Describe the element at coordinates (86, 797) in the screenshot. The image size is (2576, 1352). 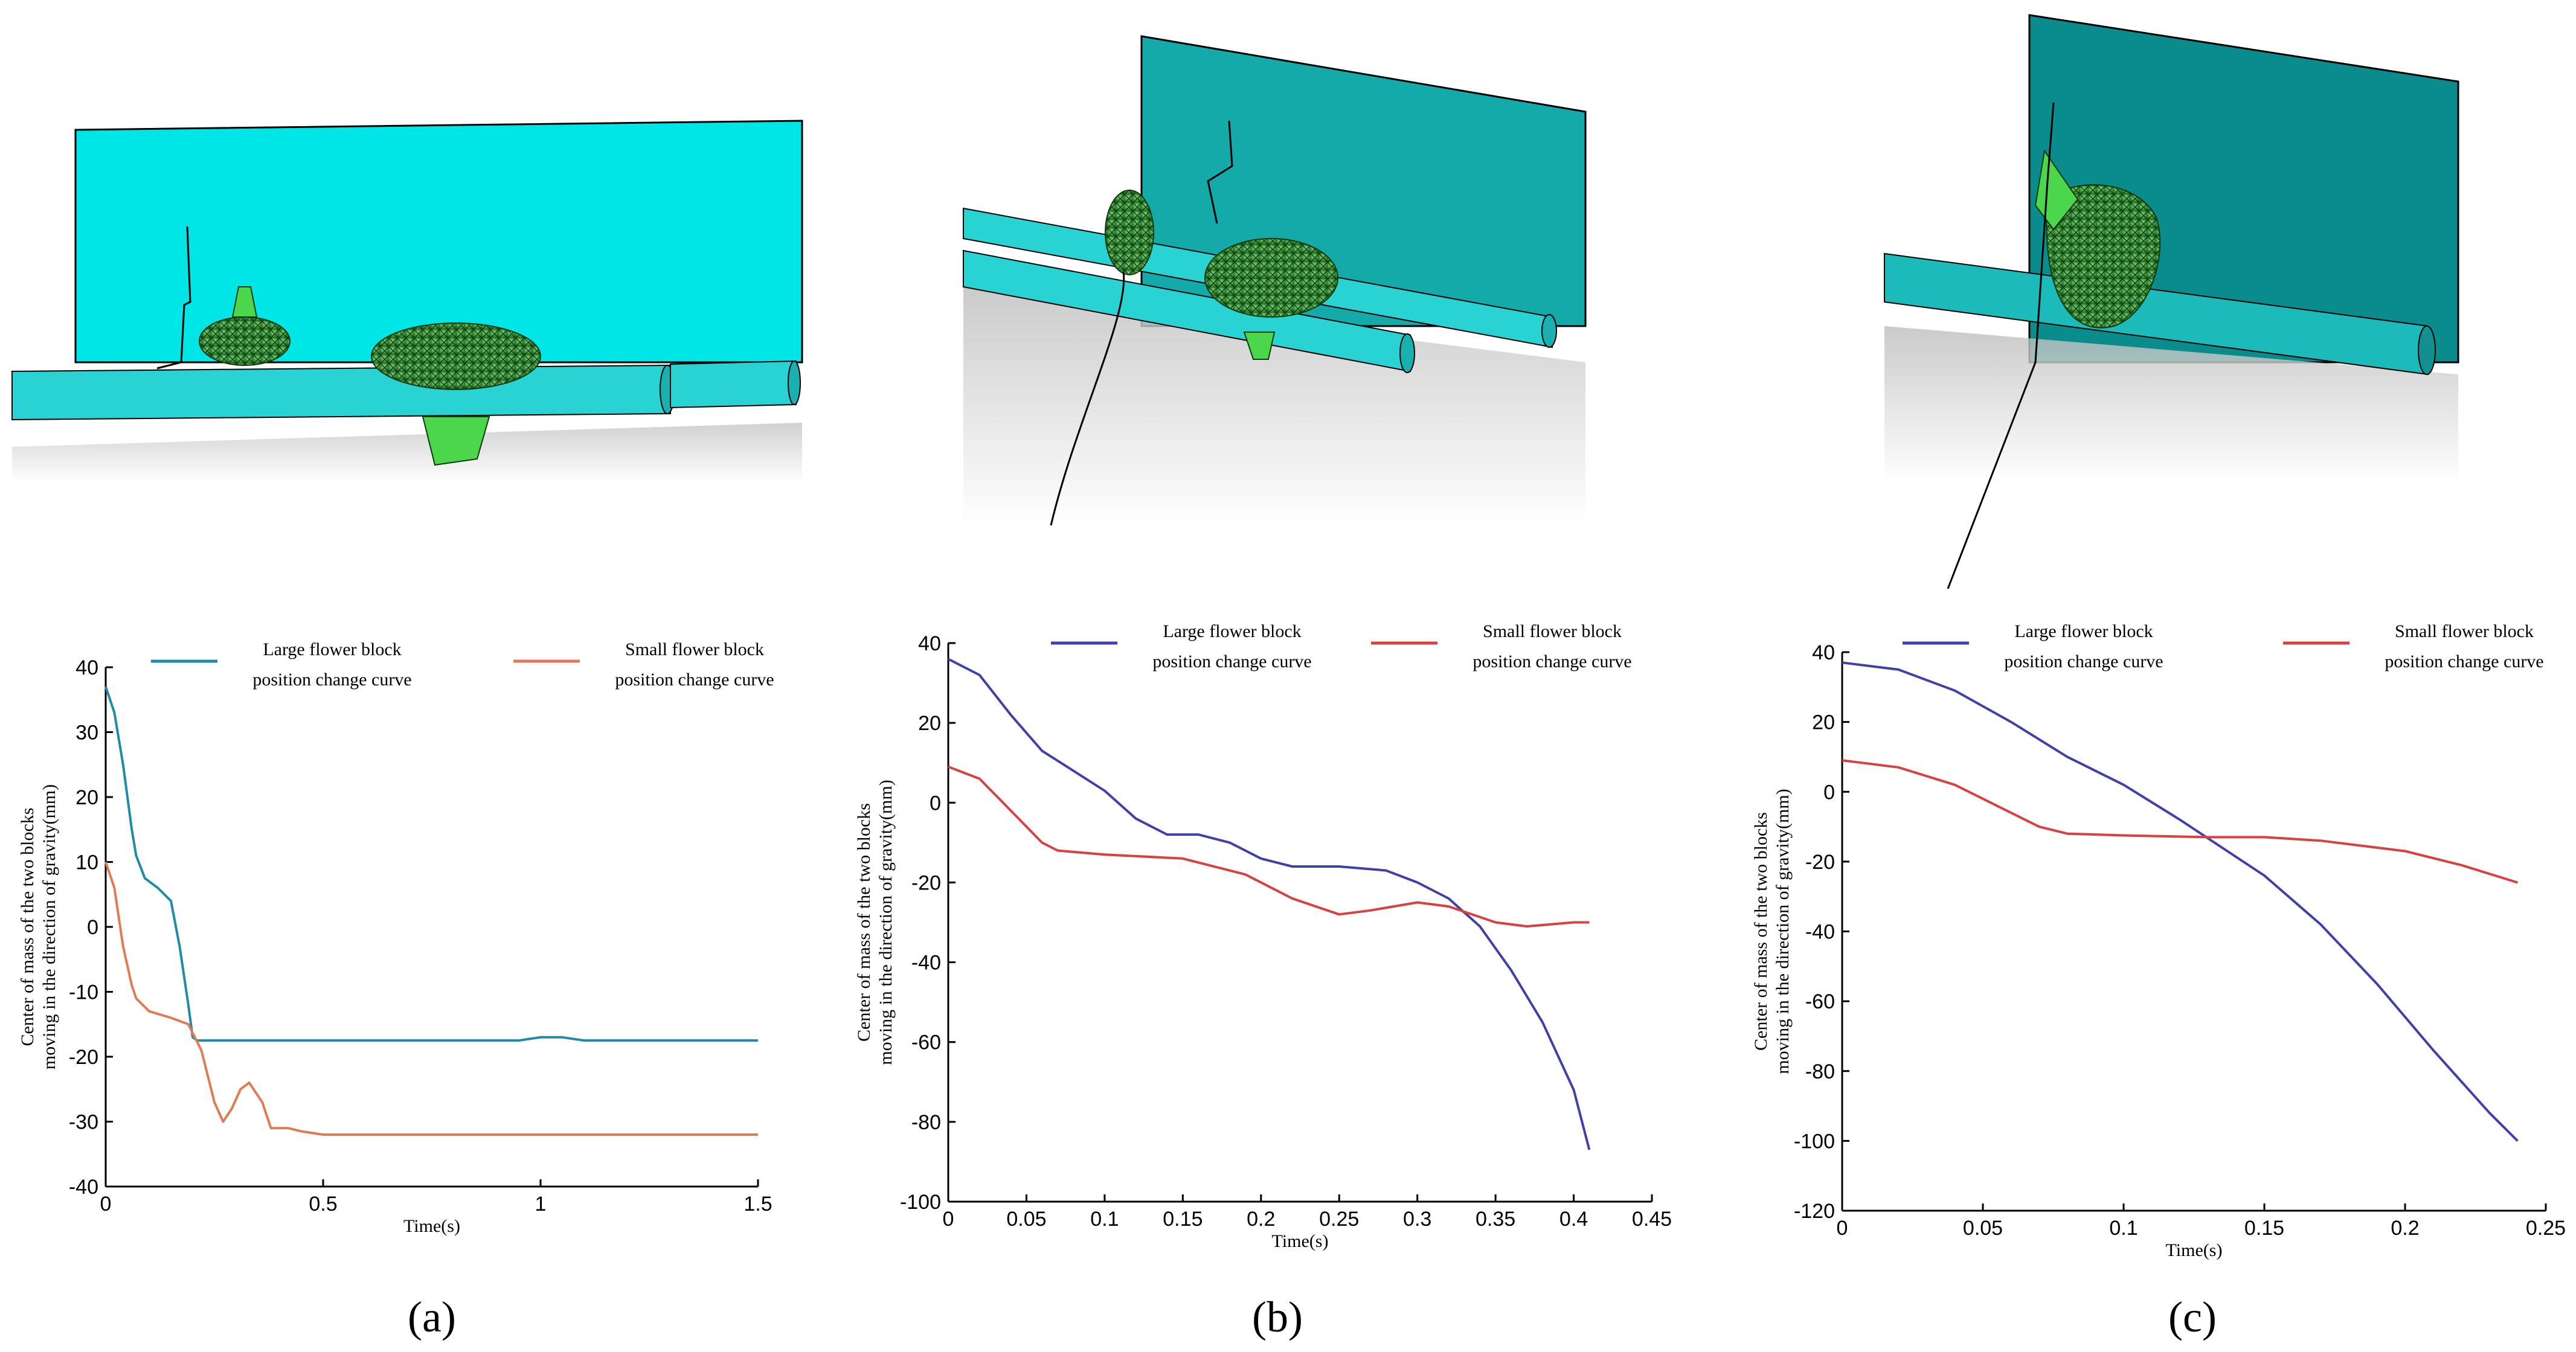
I see `y-tick-label-a: 20` at that location.